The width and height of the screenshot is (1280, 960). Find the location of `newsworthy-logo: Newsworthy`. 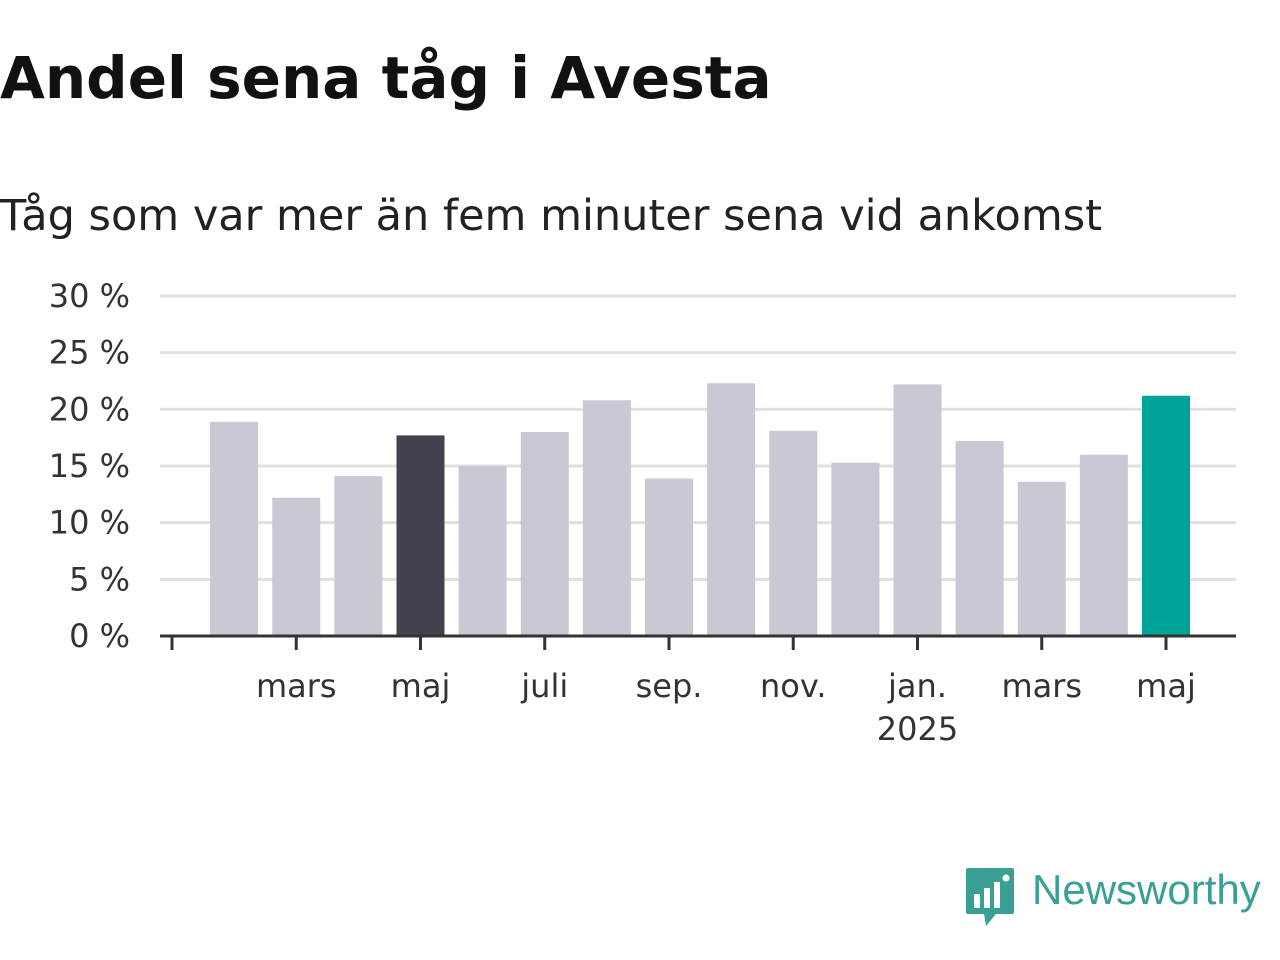

newsworthy-logo: Newsworthy is located at coordinates (1122, 897).